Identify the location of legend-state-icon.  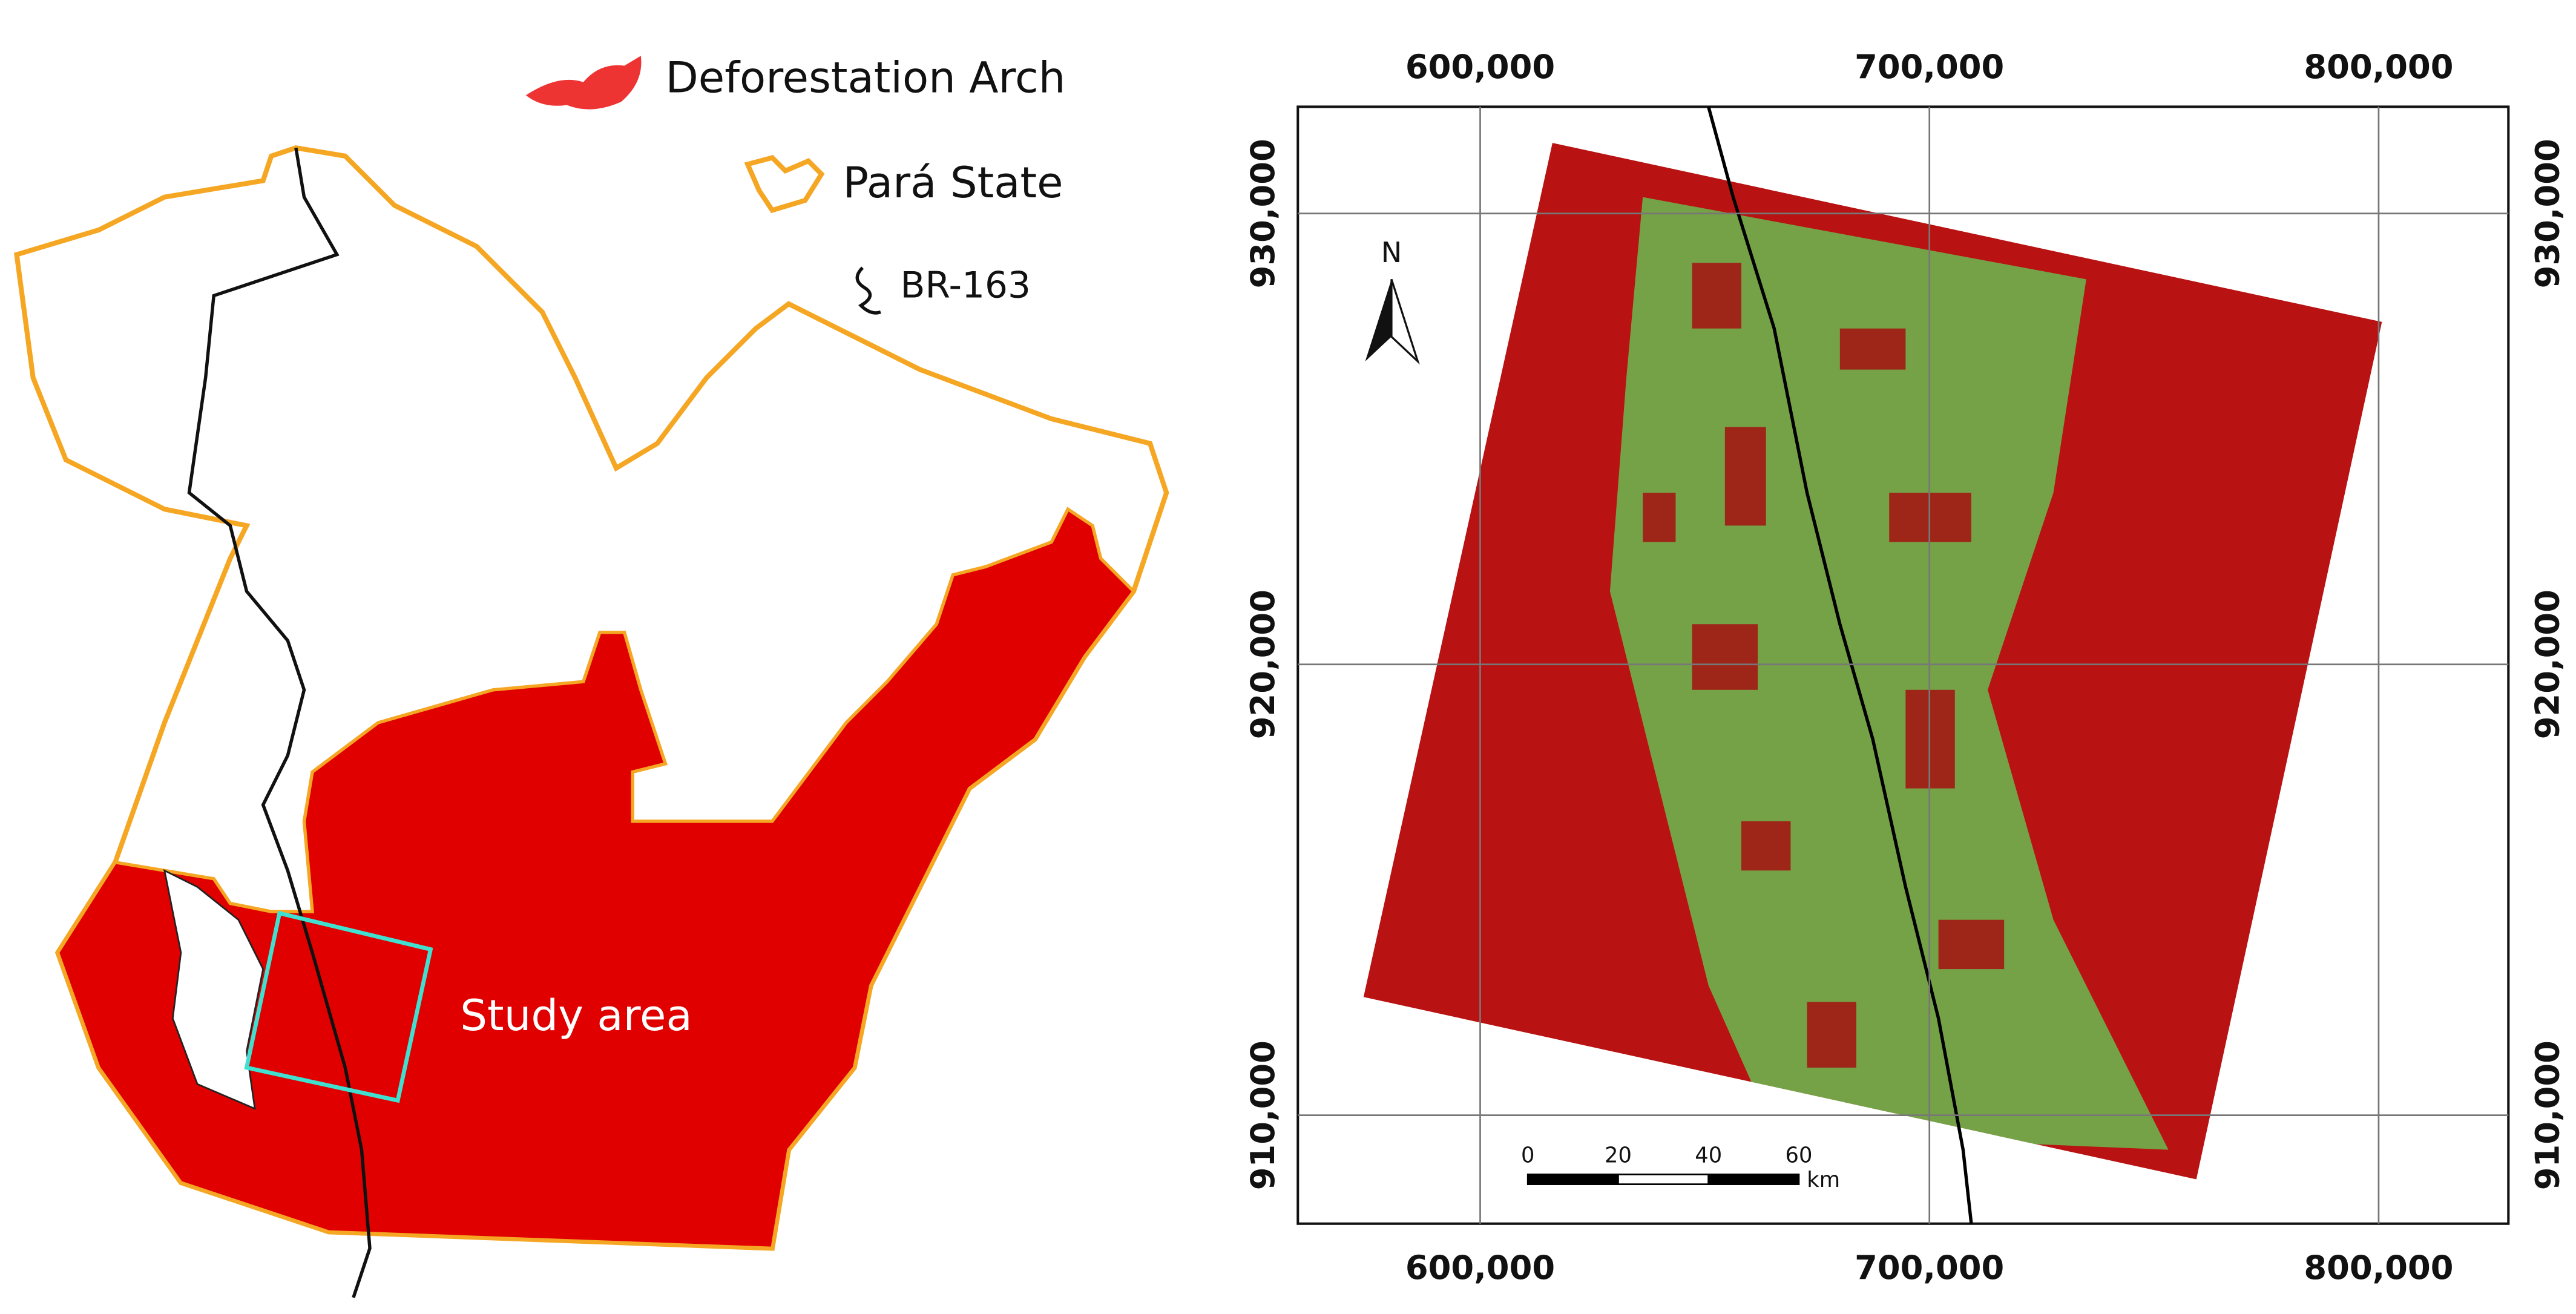
(784, 184).